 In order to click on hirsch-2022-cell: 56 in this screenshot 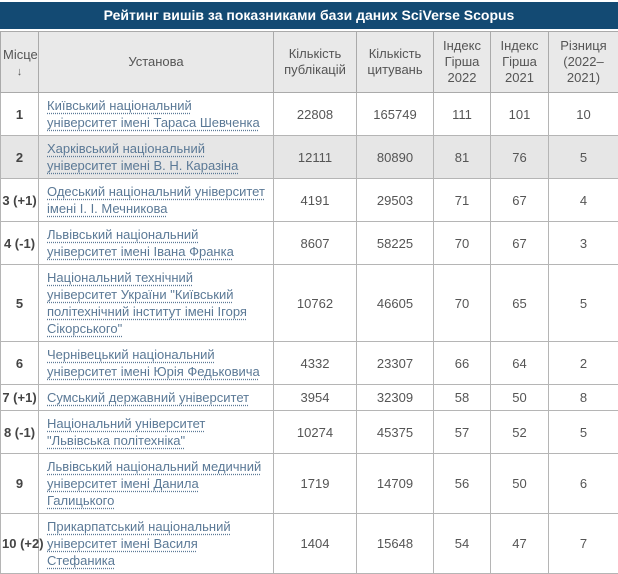, I will do `click(462, 484)`.